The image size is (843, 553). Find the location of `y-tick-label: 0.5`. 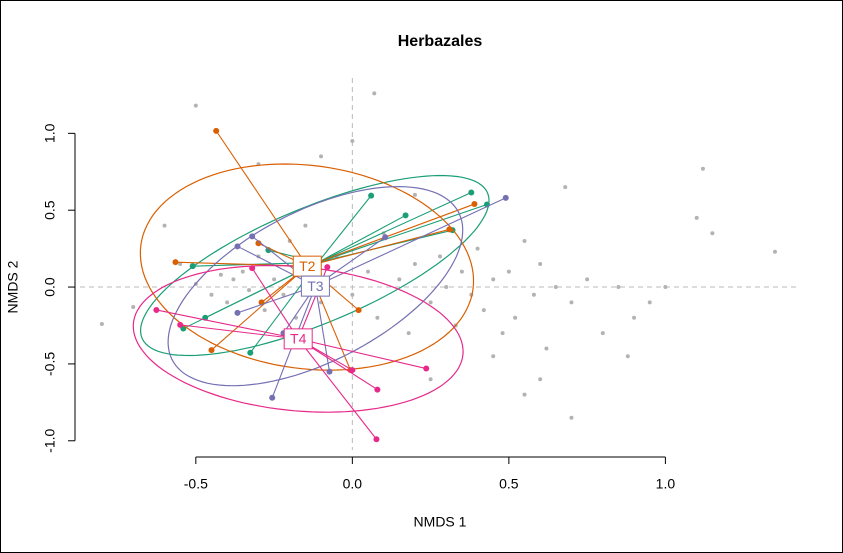

y-tick-label: 0.5 is located at coordinates (50, 210).